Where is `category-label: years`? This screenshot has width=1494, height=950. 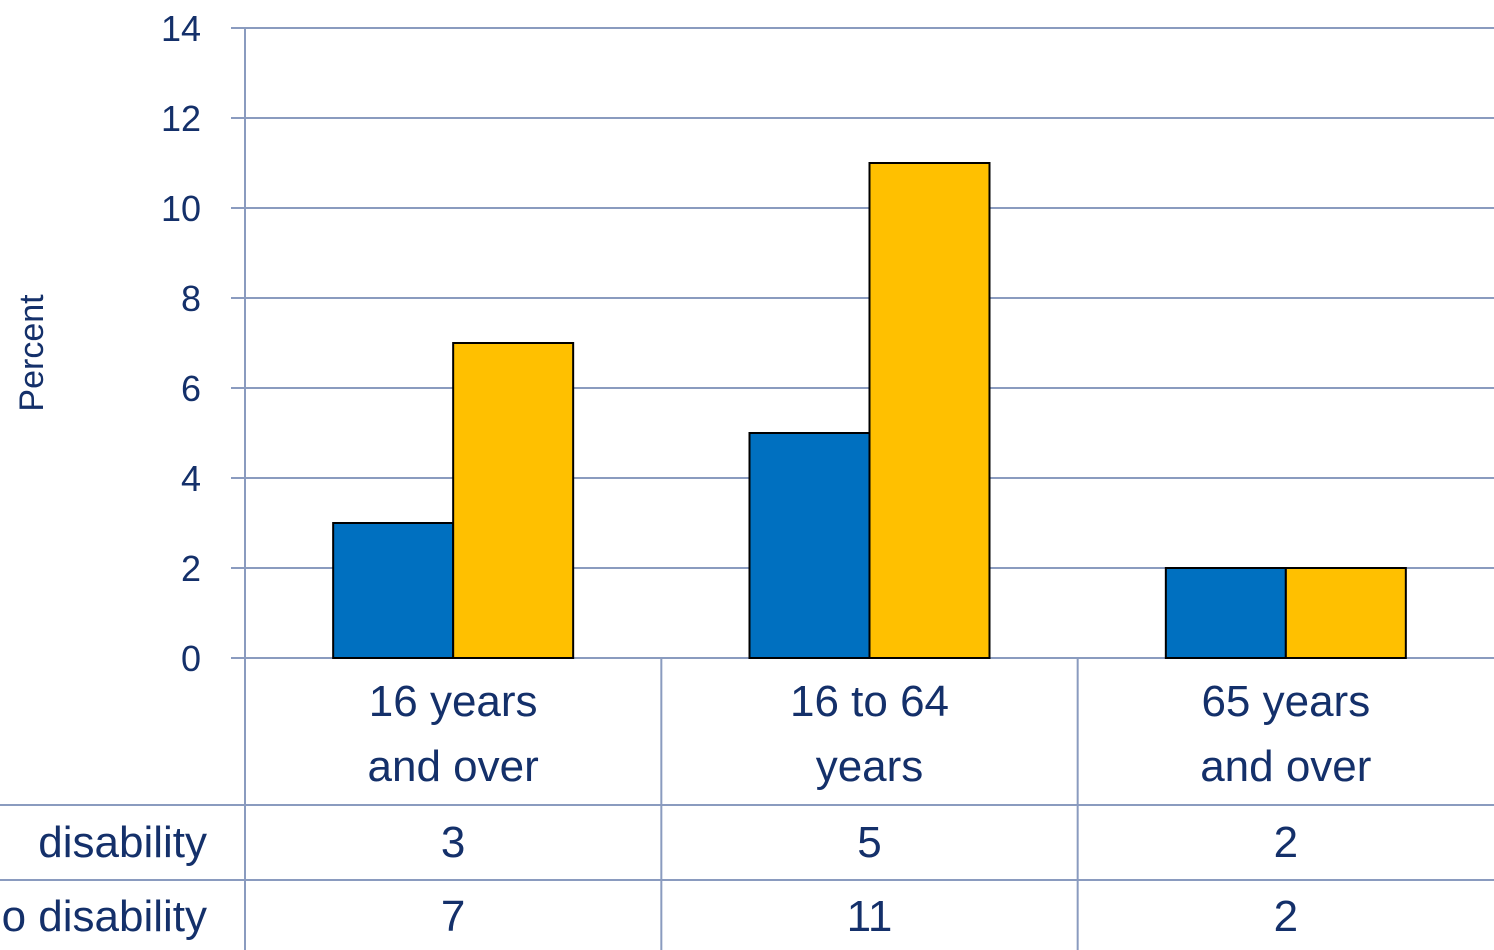
category-label: years is located at coordinates (870, 766).